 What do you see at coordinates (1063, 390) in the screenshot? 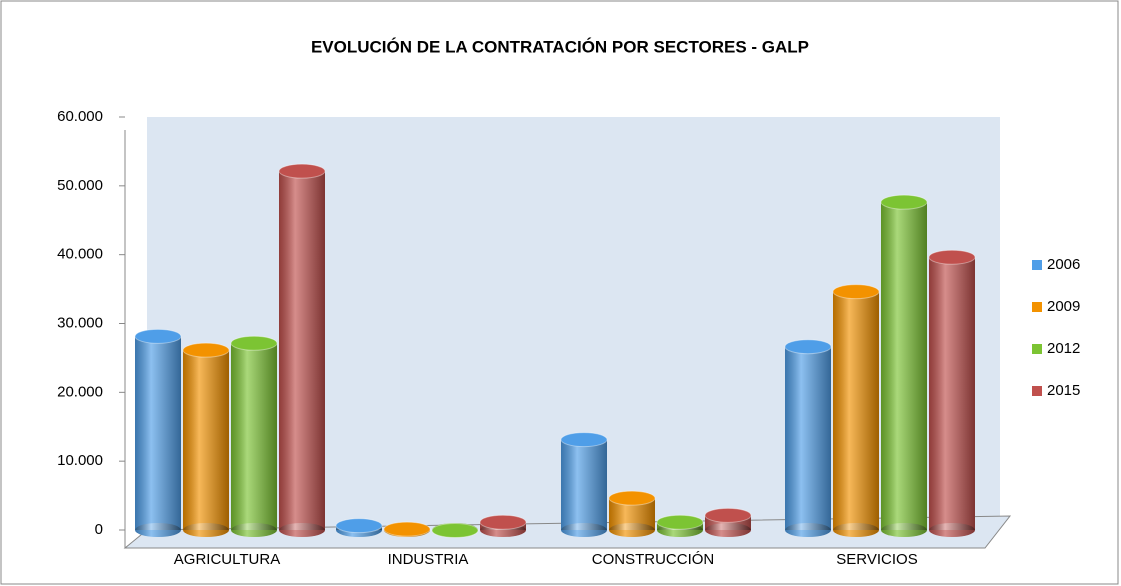
I see `legend-label: 2015` at bounding box center [1063, 390].